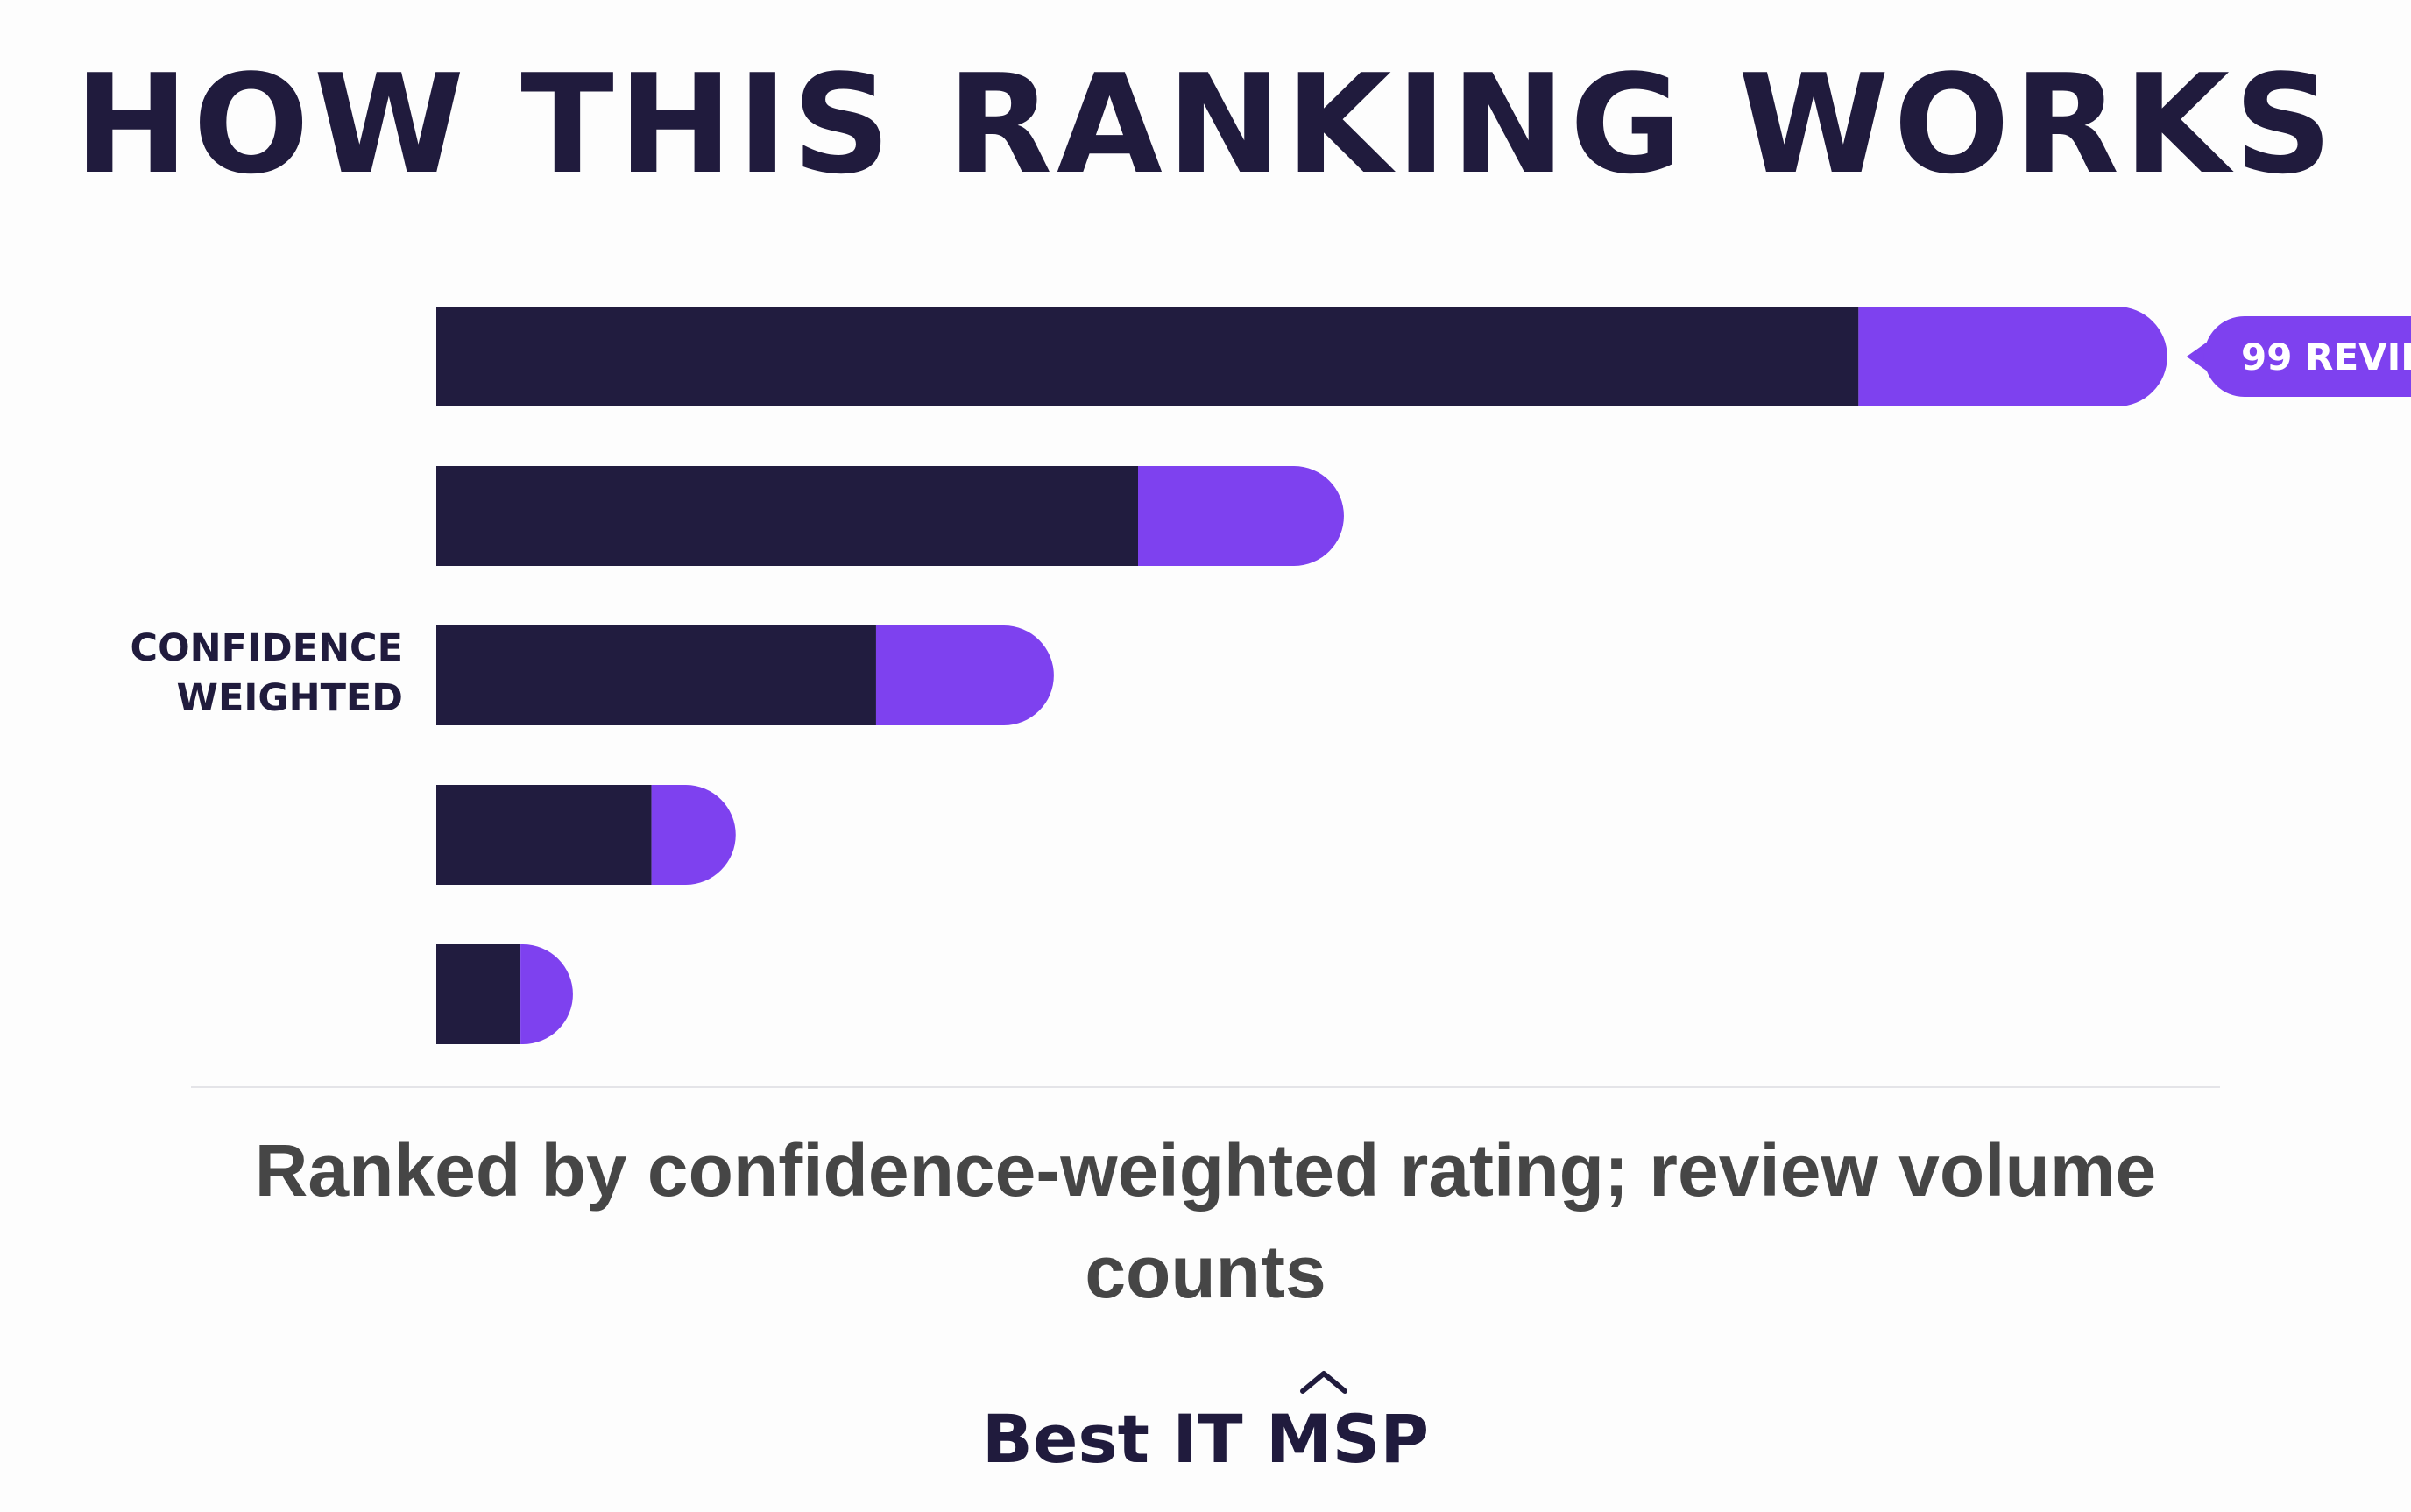  Describe the element at coordinates (1205, 1087) in the screenshot. I see `divider` at that location.